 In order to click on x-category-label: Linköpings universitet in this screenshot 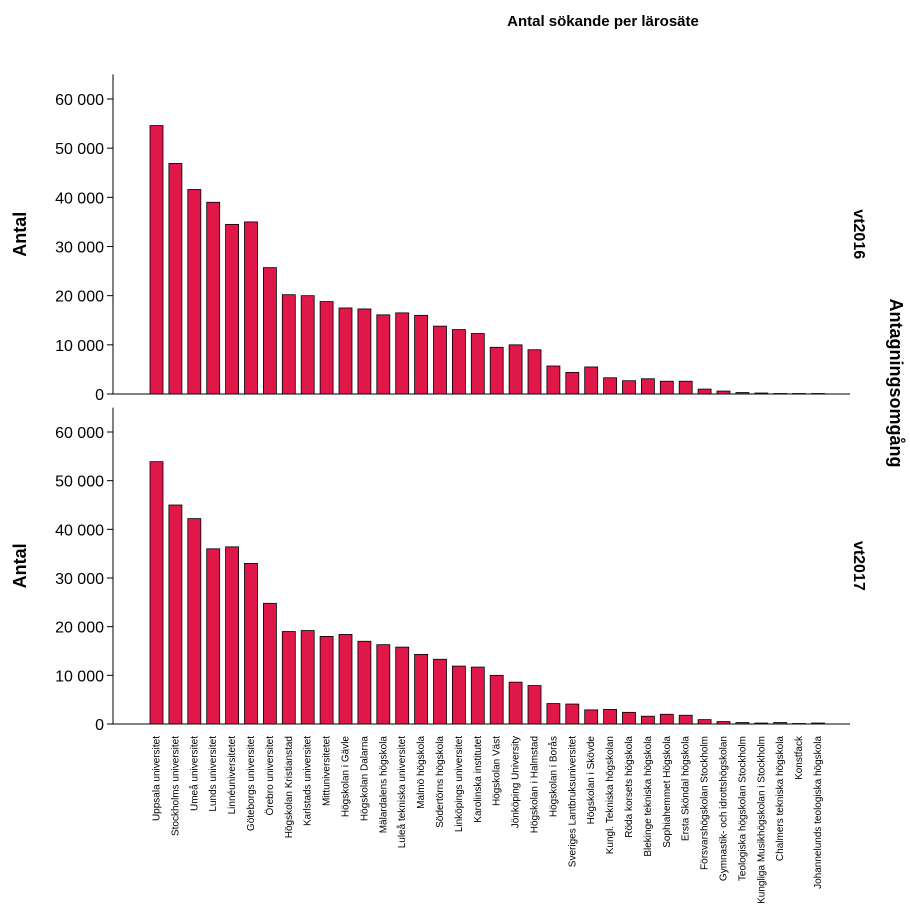, I will do `click(459, 784)`.